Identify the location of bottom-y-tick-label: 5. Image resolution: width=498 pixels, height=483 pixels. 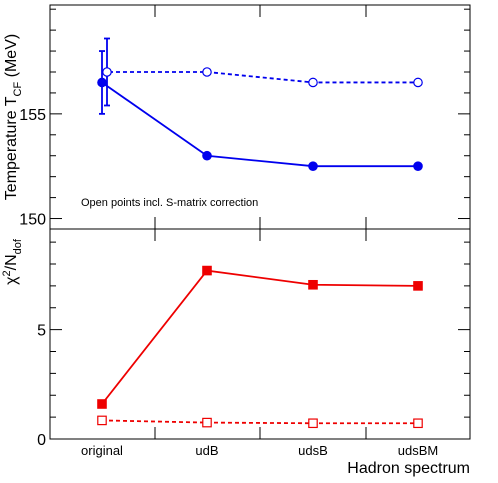
(41, 331).